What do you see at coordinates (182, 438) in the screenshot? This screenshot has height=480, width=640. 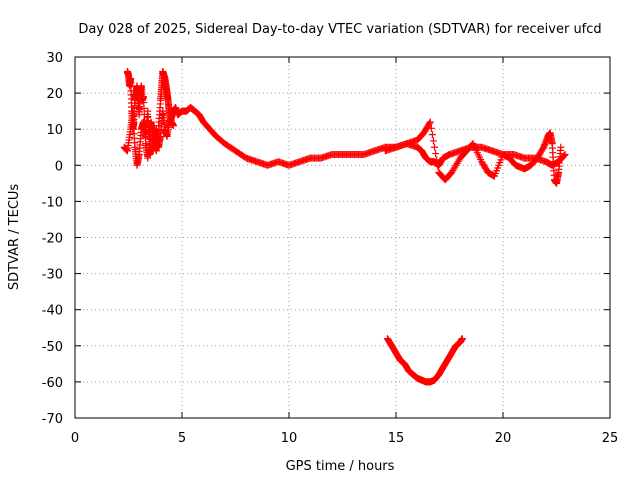 I see `x-tick-label: 5` at bounding box center [182, 438].